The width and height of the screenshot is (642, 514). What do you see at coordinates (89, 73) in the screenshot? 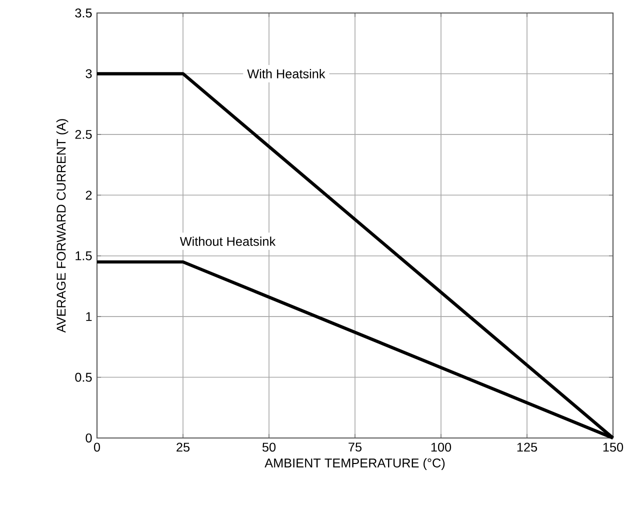
I see `y-tick-label: 3` at bounding box center [89, 73].